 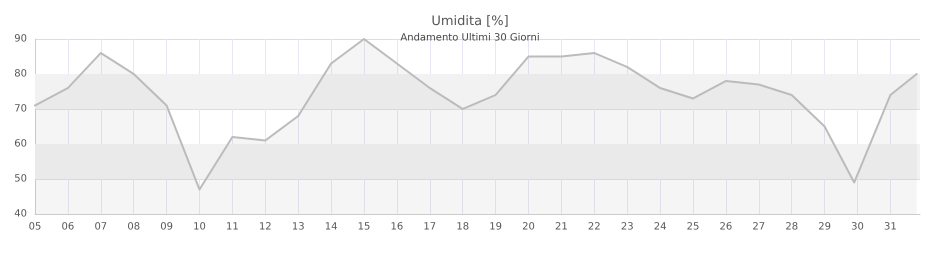 I want to click on x-tick-label: 26, so click(x=726, y=227).